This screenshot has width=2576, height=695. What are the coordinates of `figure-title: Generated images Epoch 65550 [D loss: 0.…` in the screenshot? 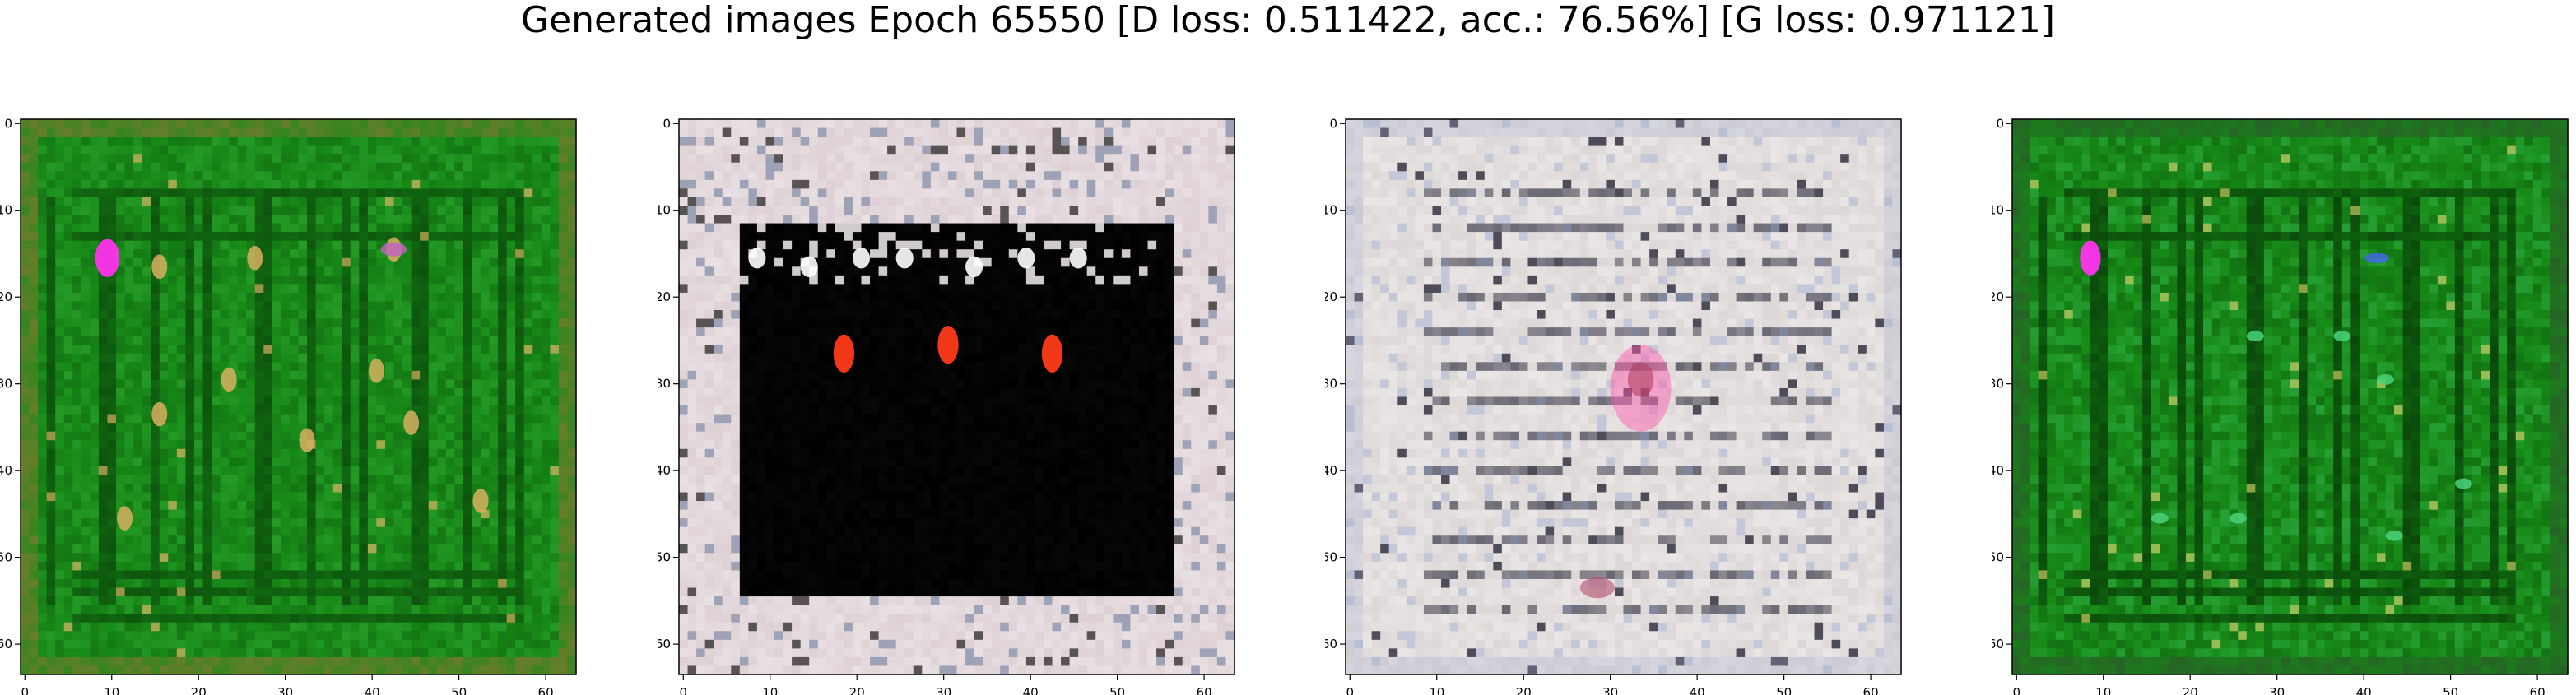 It's located at (1288, 20).